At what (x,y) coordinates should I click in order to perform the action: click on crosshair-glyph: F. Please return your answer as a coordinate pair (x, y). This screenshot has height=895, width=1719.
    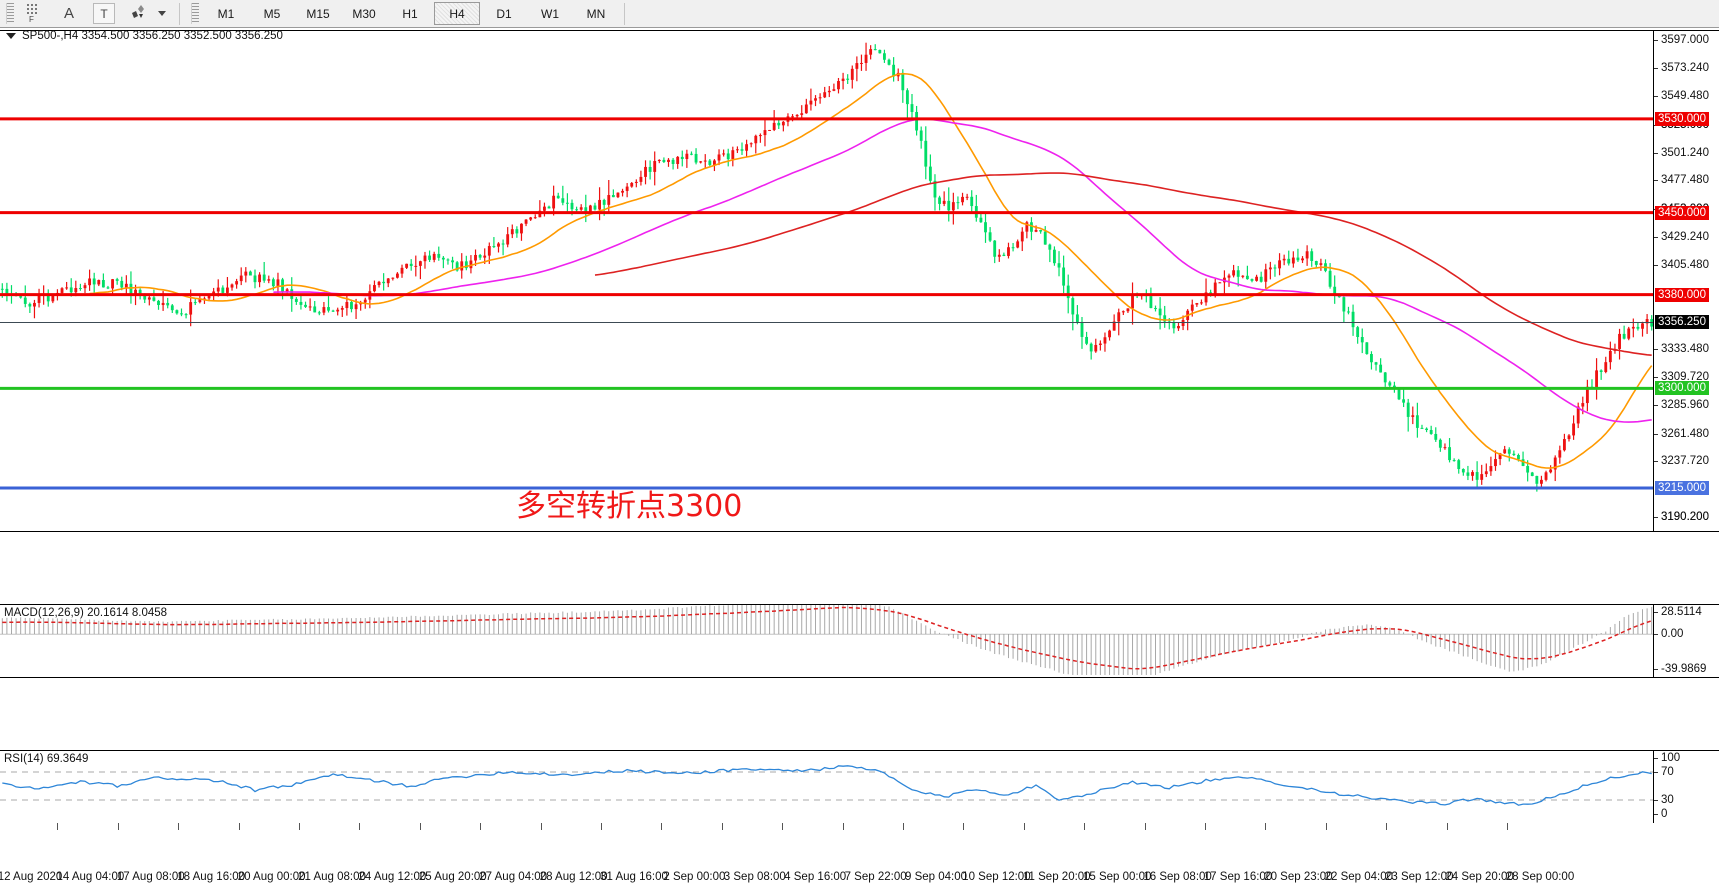
    Looking at the image, I should click on (31, 13).